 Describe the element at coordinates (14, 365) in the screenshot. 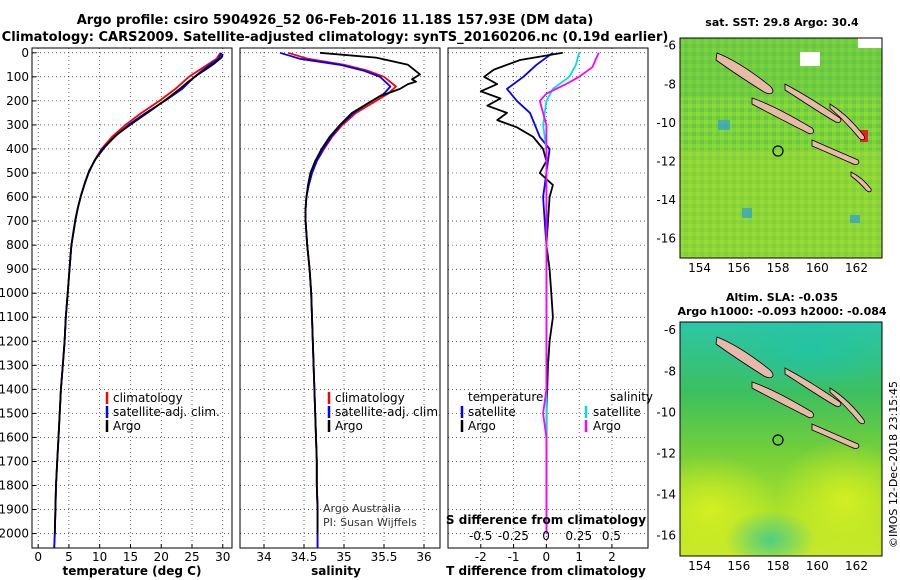

I see `y-tick-label: 1300` at that location.